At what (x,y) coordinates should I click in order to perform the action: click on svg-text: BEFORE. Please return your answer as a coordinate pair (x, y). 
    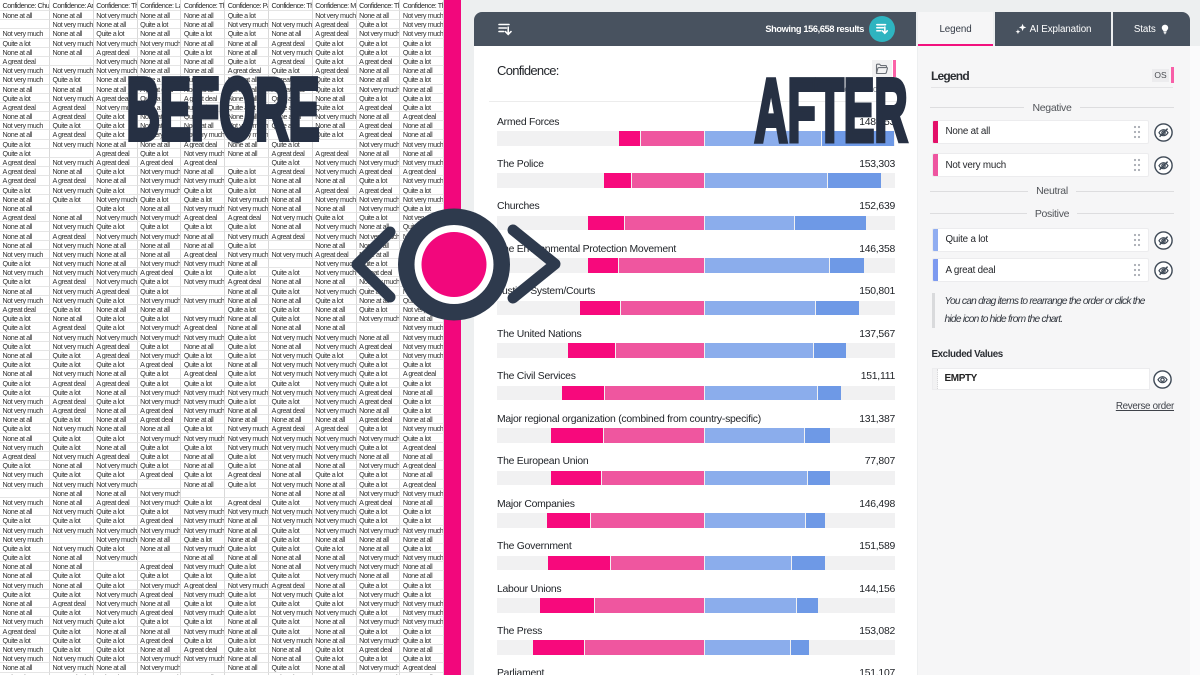
    Looking at the image, I should click on (223, 111).